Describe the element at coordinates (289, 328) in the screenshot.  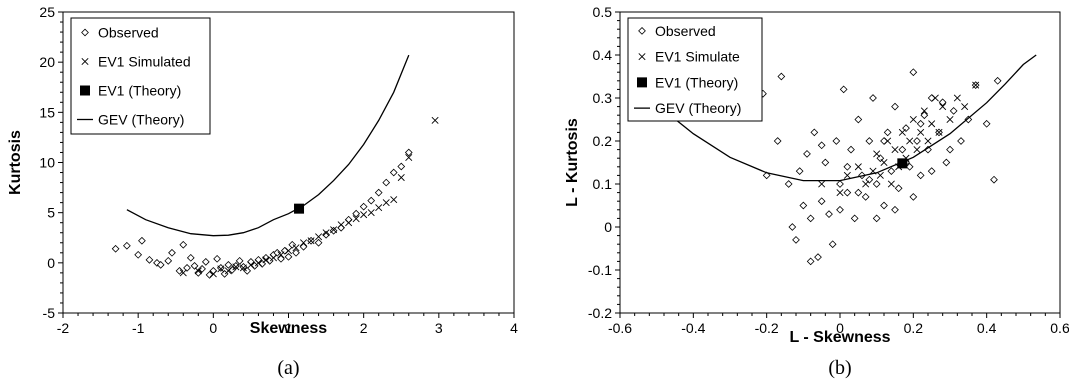
I see `x-tick-label: 1` at that location.